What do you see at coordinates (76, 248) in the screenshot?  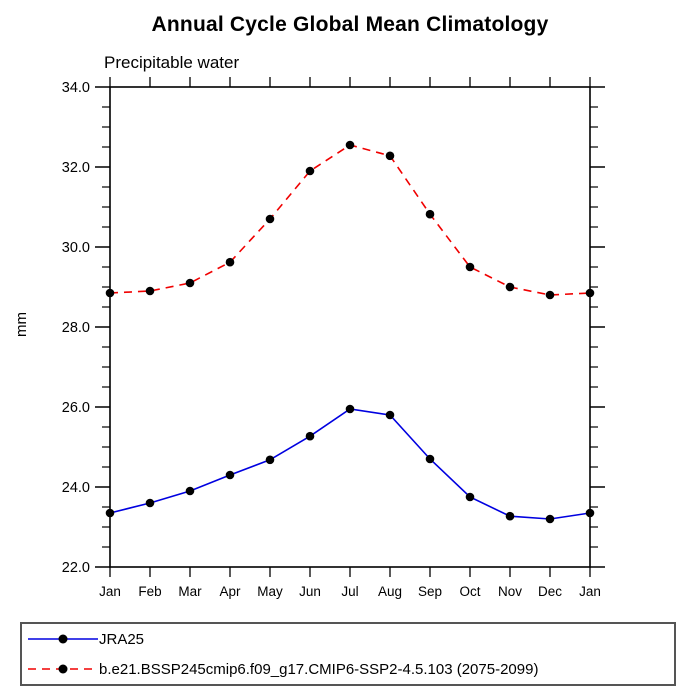 I see `y-tick-label: 30.0` at bounding box center [76, 248].